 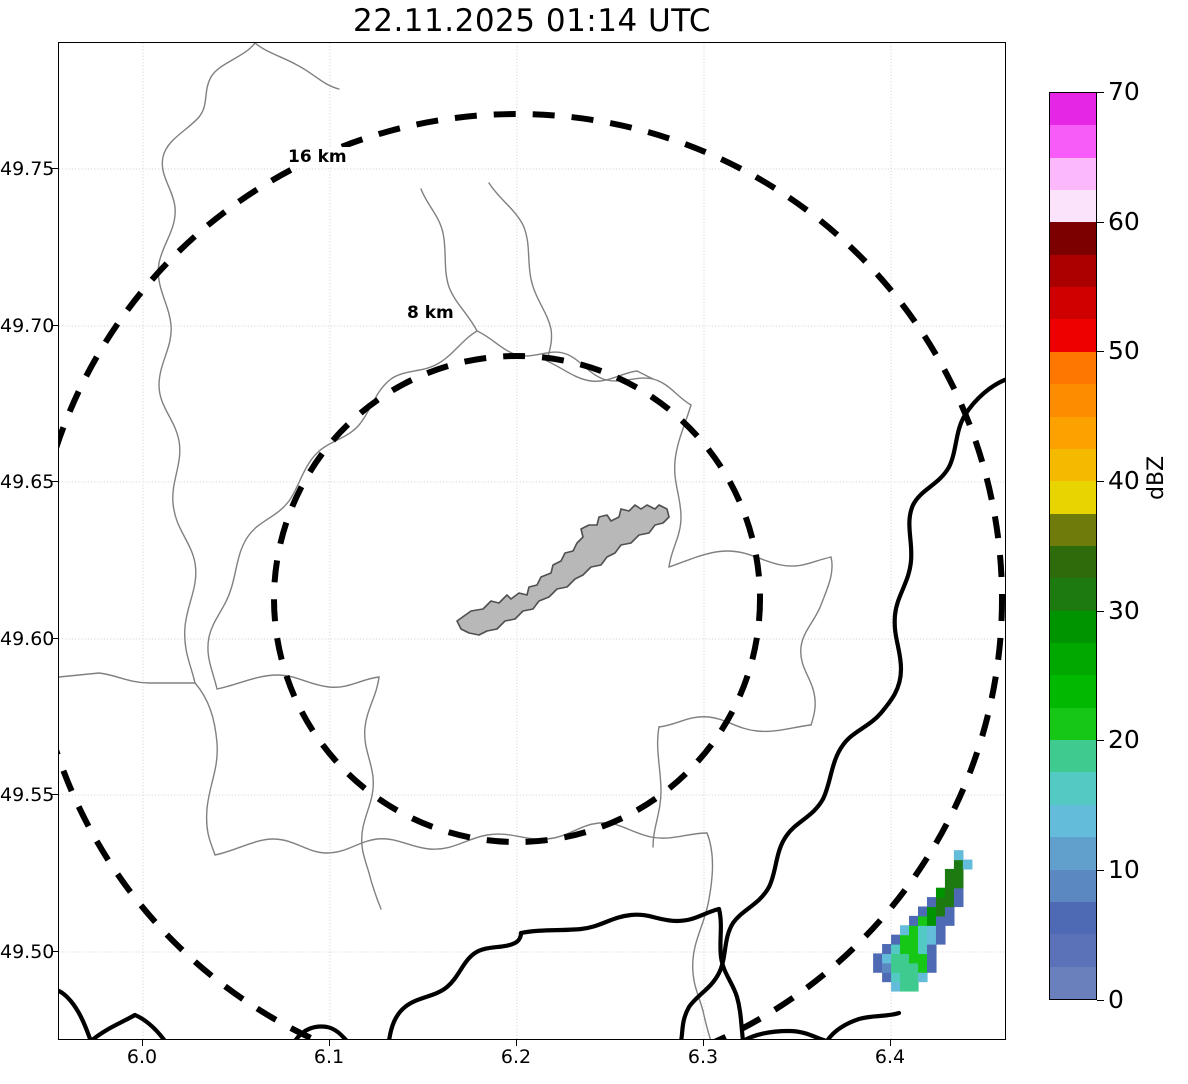 What do you see at coordinates (1124, 480) in the screenshot?
I see `colorbar-label-40: 40` at bounding box center [1124, 480].